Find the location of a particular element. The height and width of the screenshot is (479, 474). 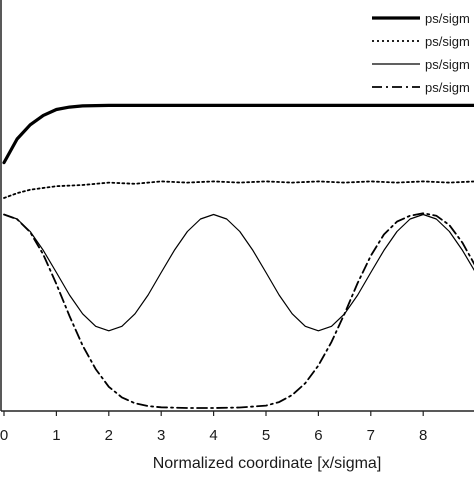

x-tick-group: 0 1 2 3 4 5 6 7 8 is located at coordinates (213, 427).